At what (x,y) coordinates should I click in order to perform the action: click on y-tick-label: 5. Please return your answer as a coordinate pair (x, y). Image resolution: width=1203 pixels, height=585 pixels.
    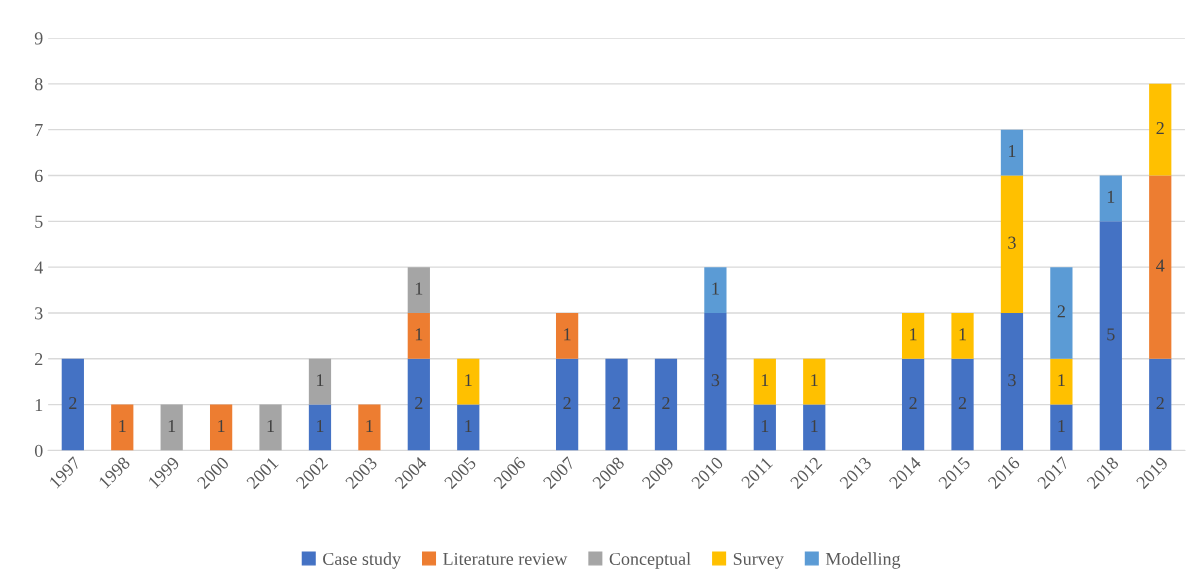
    Looking at the image, I should click on (39, 221).